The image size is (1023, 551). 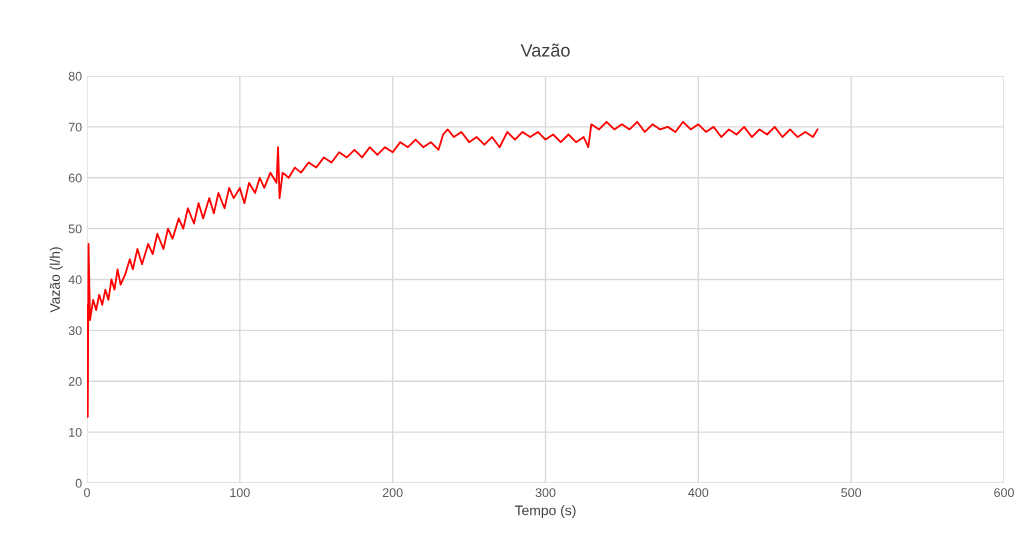 What do you see at coordinates (545, 493) in the screenshot?
I see `x-tick-label: 300` at bounding box center [545, 493].